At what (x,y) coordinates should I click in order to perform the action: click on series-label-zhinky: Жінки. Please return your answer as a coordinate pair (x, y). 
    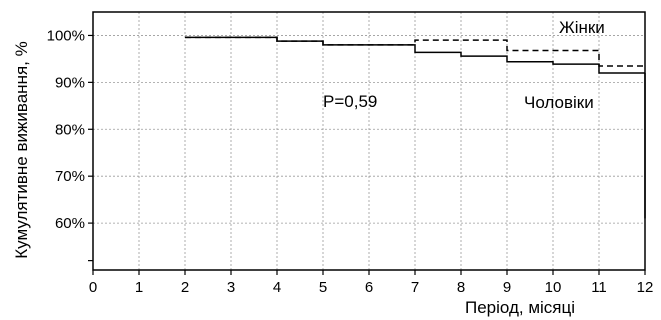
    Looking at the image, I should click on (582, 27).